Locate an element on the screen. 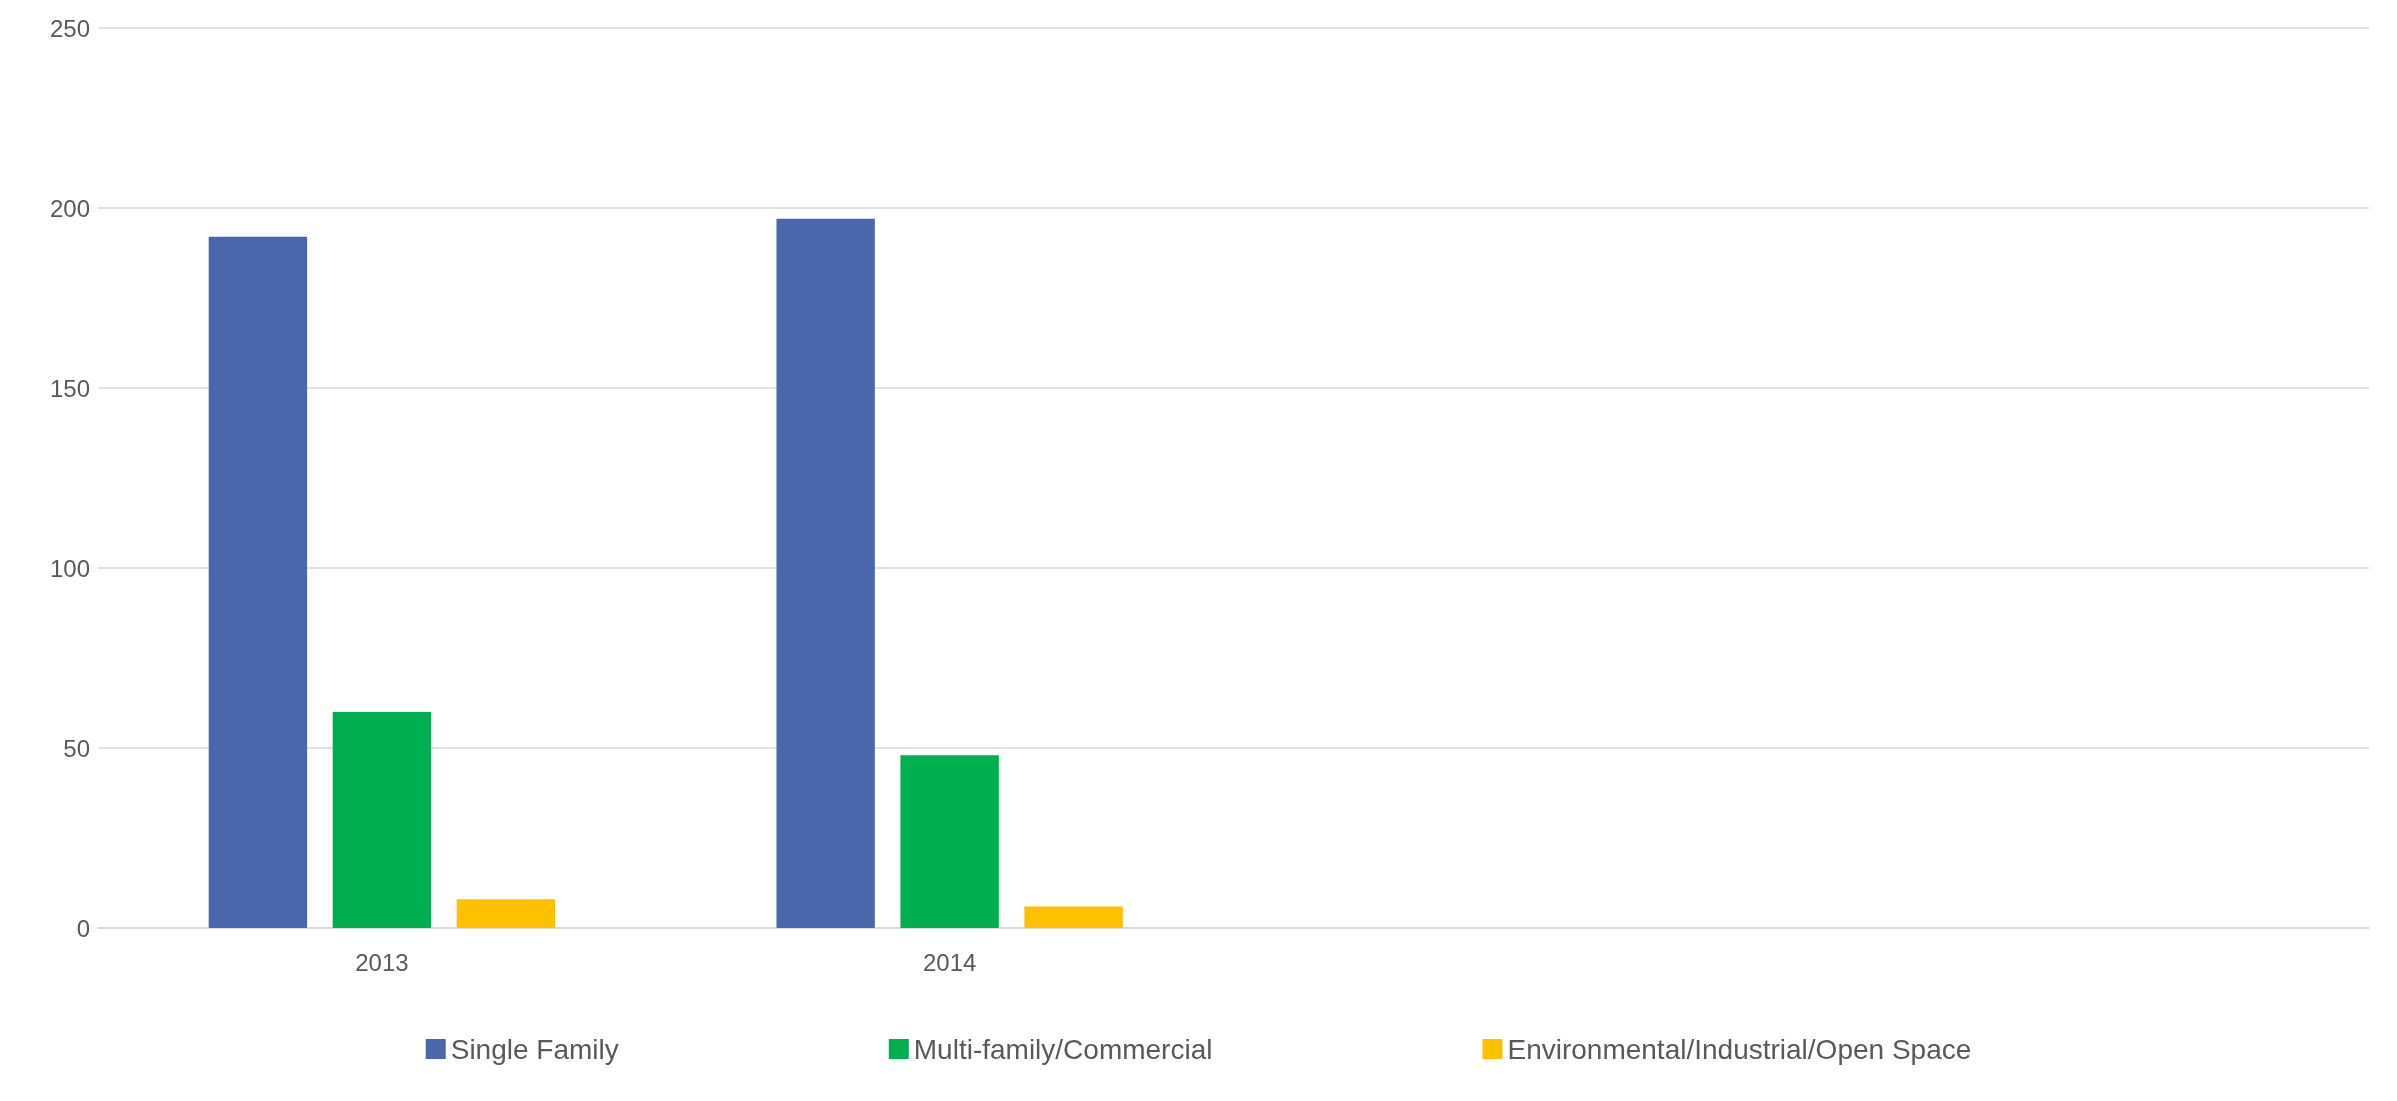 This screenshot has width=2397, height=1101. y-tick-label: 0 is located at coordinates (83, 928).